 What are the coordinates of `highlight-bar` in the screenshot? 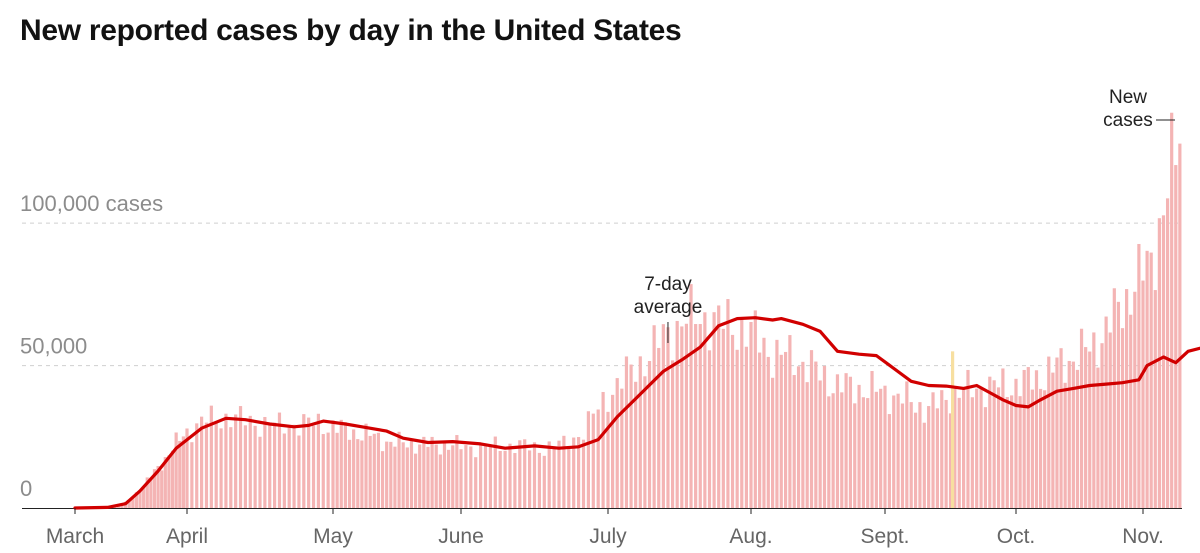 It's located at (953, 429).